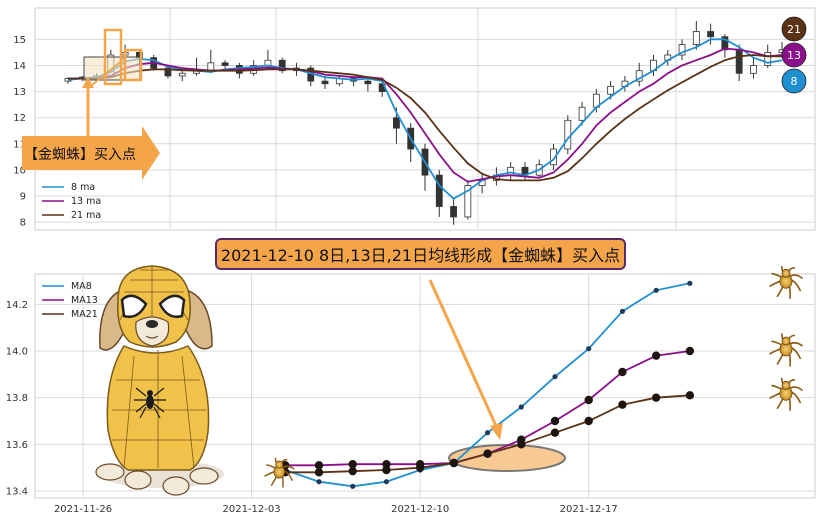 The height and width of the screenshot is (520, 822). I want to click on bottom-xtick-label: 2021-12-10, so click(420, 509).